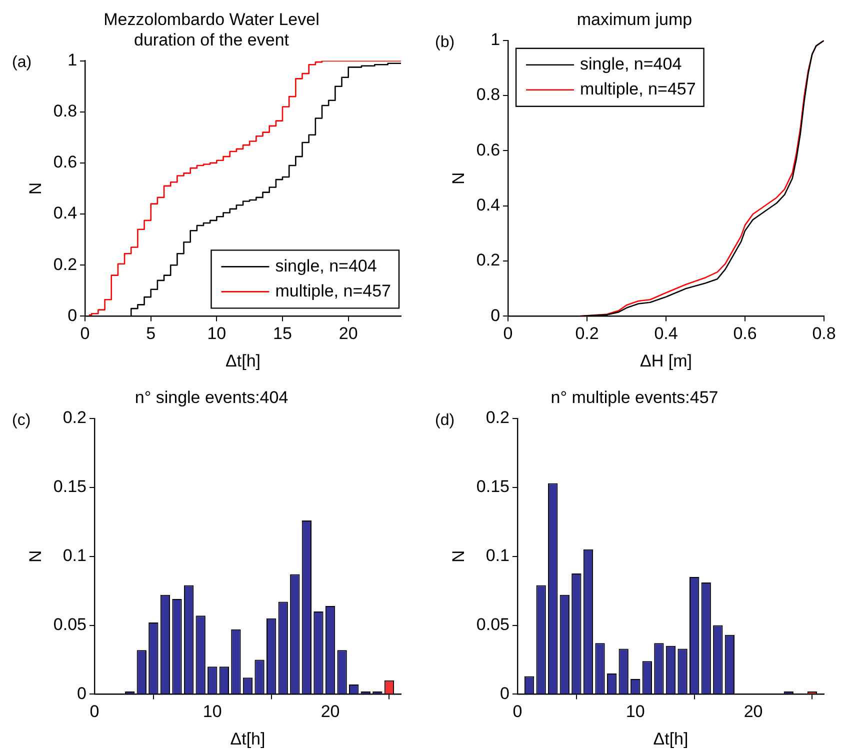 Image resolution: width=847 pixels, height=756 pixels. Describe the element at coordinates (666, 360) in the screenshot. I see `x-axis-title: ΔH [m]` at that location.